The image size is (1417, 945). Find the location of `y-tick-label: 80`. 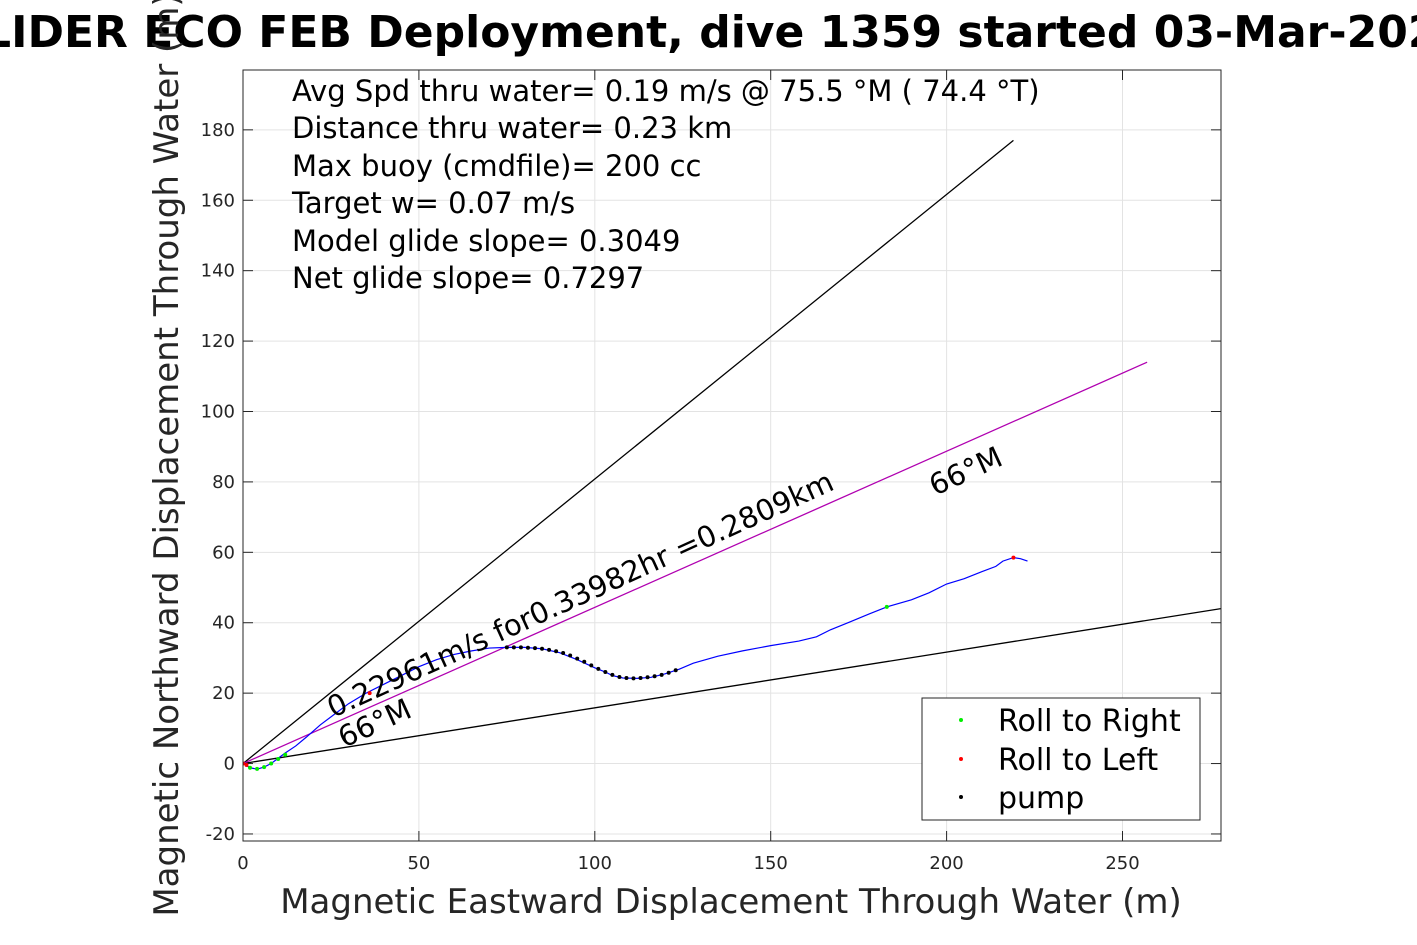

y-tick-label: 80 is located at coordinates (223, 482).